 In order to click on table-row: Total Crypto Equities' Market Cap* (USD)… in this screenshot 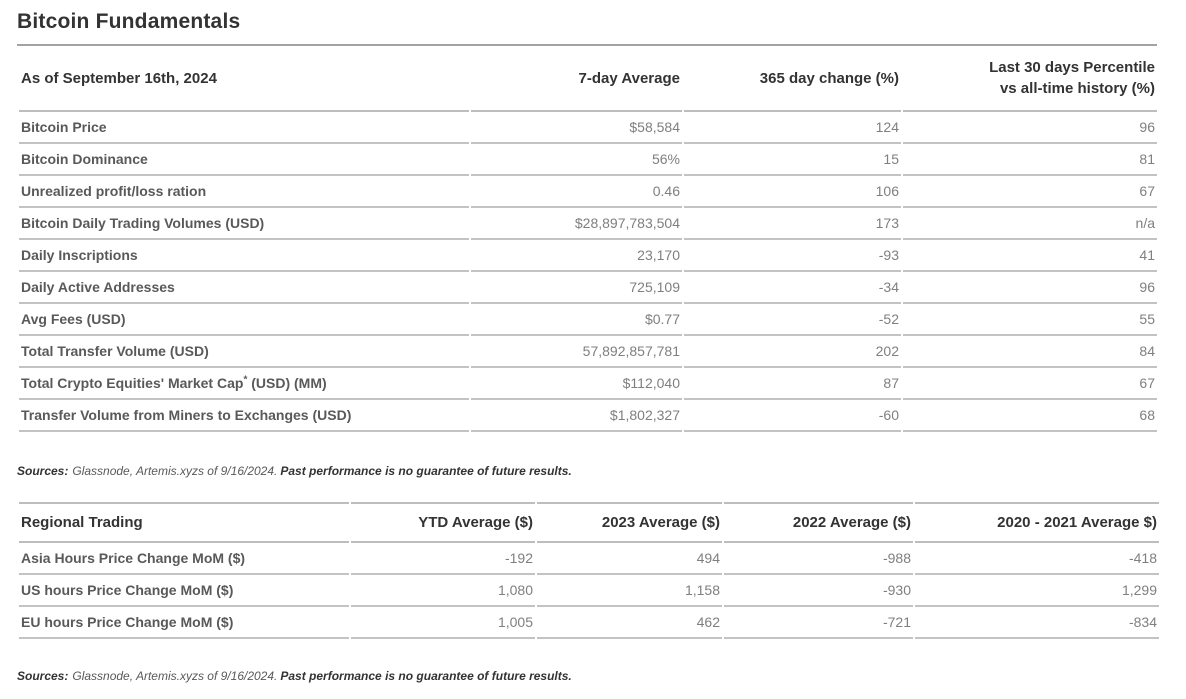, I will do `click(588, 384)`.